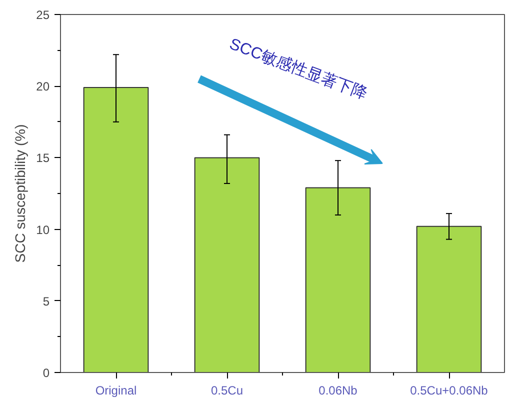 The width and height of the screenshot is (520, 412). What do you see at coordinates (20, 193) in the screenshot?
I see `y-axis-title: SCC susceptibility (%)` at bounding box center [20, 193].